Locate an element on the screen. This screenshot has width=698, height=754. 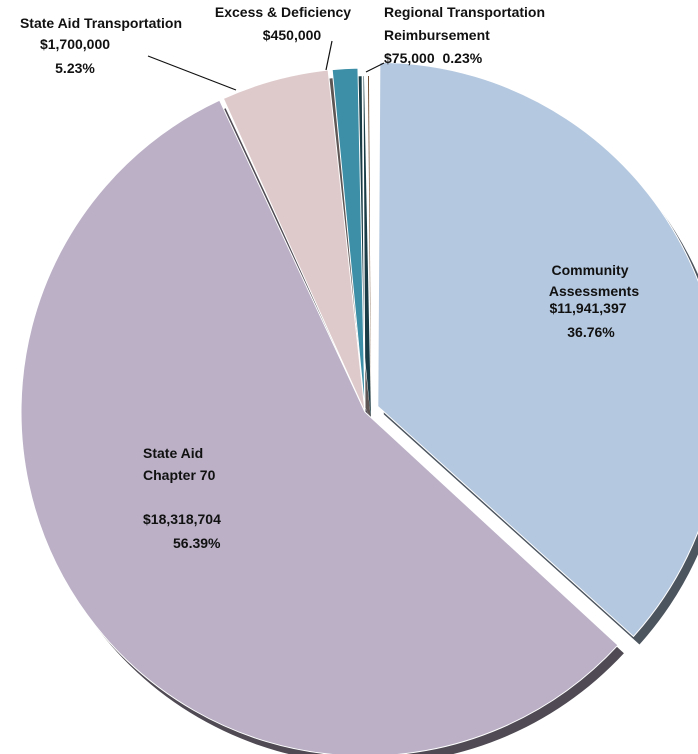
slice-excess-deficiency is located at coordinates (348, 240).